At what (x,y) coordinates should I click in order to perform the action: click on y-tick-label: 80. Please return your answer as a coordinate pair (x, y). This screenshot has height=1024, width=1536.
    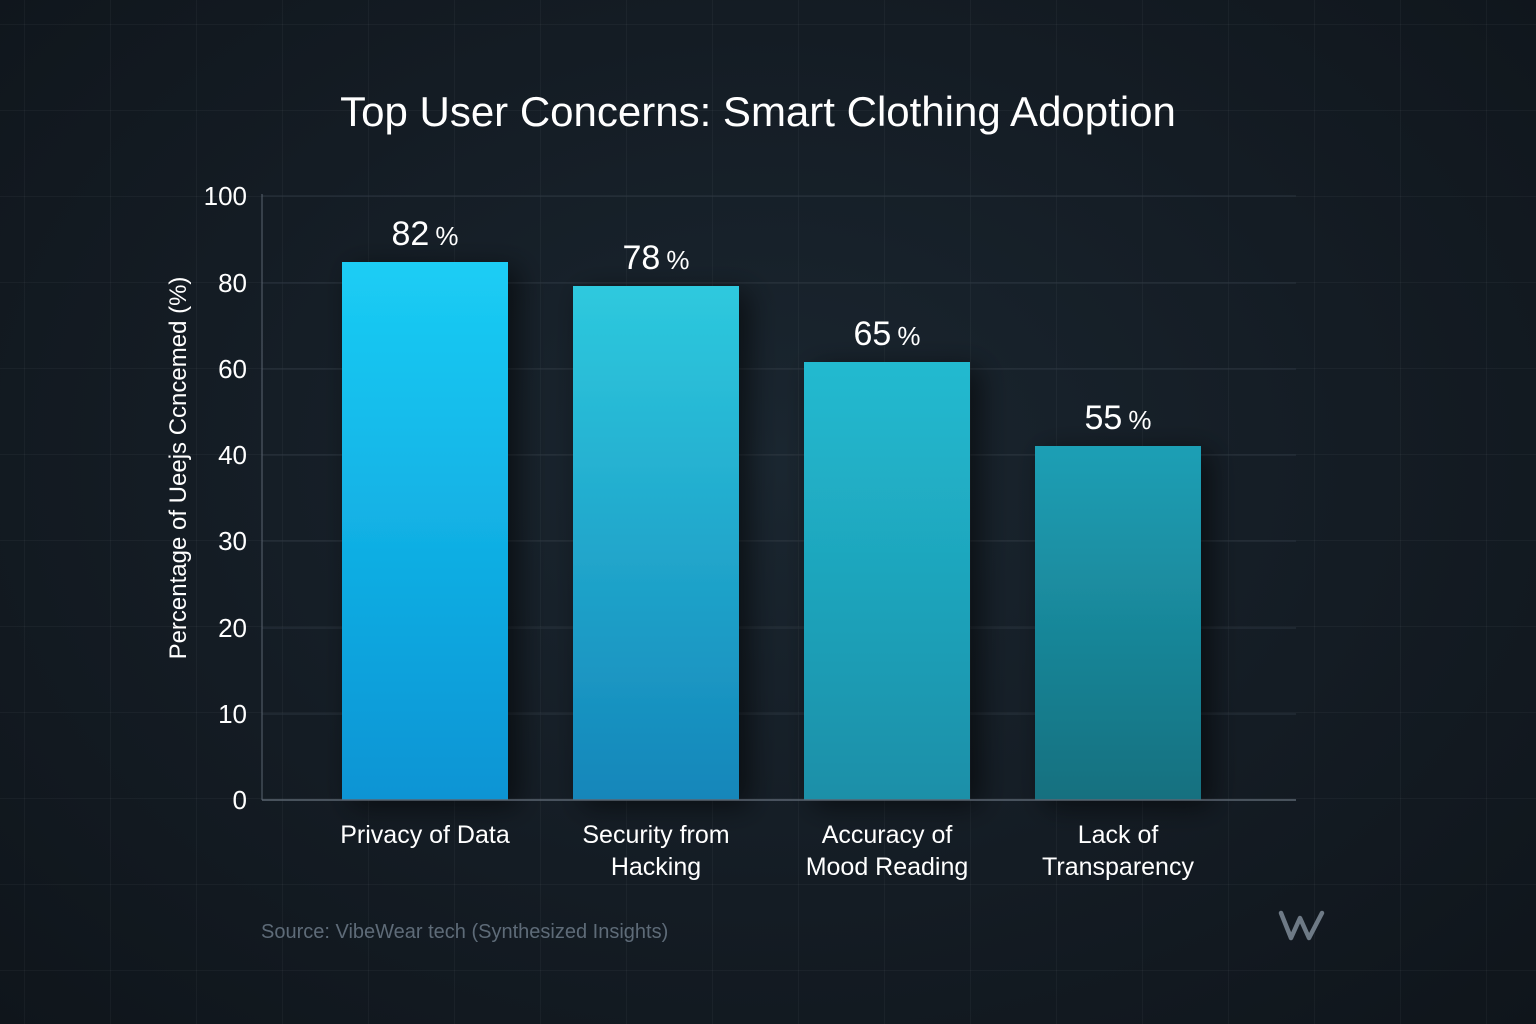
    Looking at the image, I should click on (232, 283).